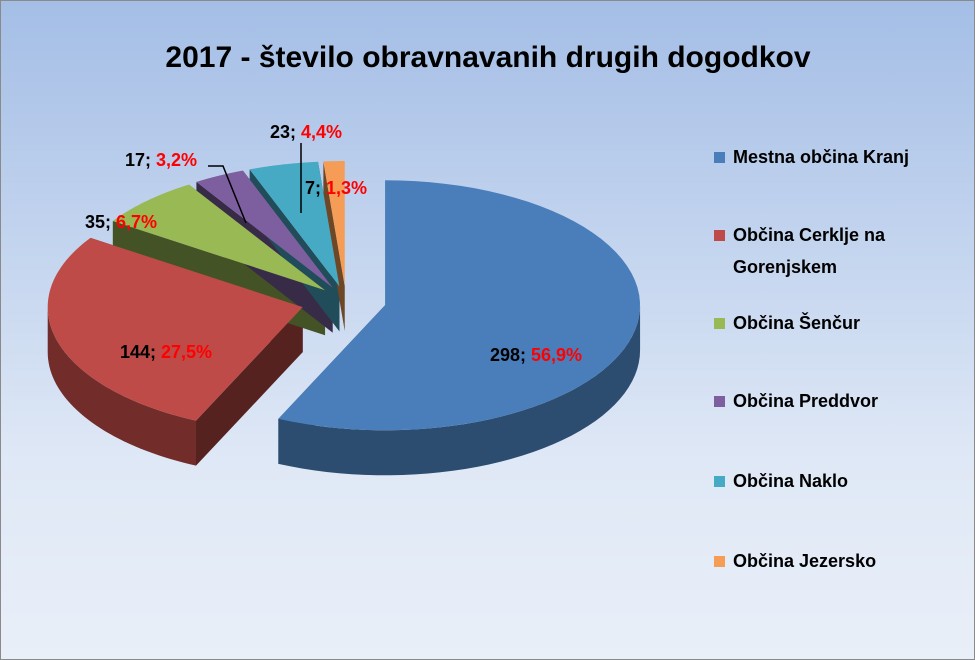 Image resolution: width=975 pixels, height=660 pixels. I want to click on legend-item: Občina Preddvor, so click(843, 401).